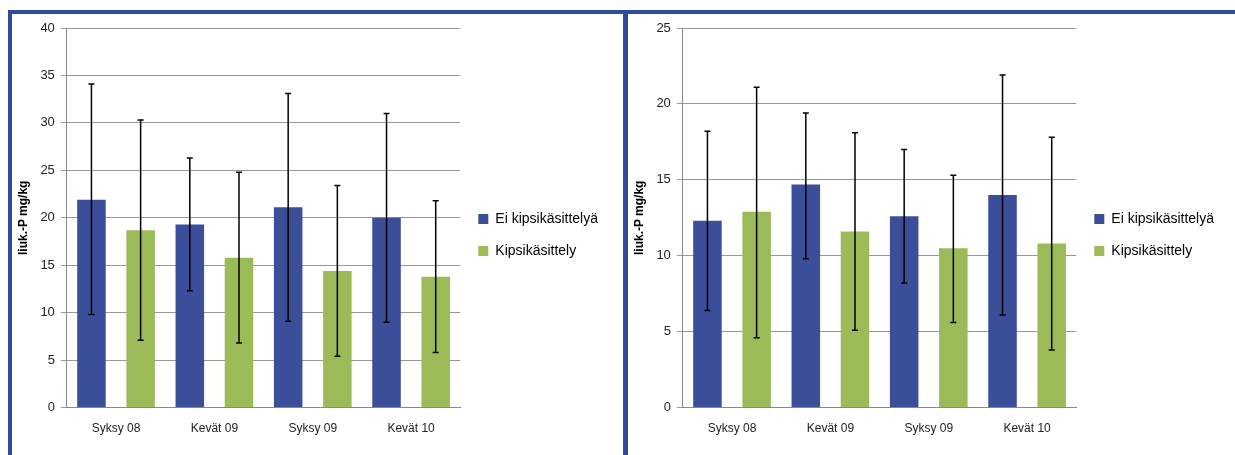 The width and height of the screenshot is (1235, 455). Describe the element at coordinates (47, 27) in the screenshot. I see `y-tick-label: 40` at that location.